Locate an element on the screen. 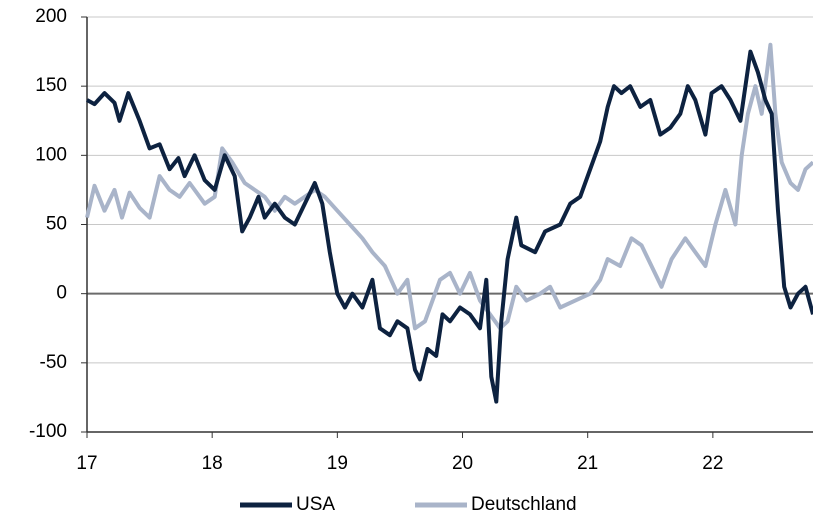 The width and height of the screenshot is (813, 523). legend-label: USA is located at coordinates (315, 504).